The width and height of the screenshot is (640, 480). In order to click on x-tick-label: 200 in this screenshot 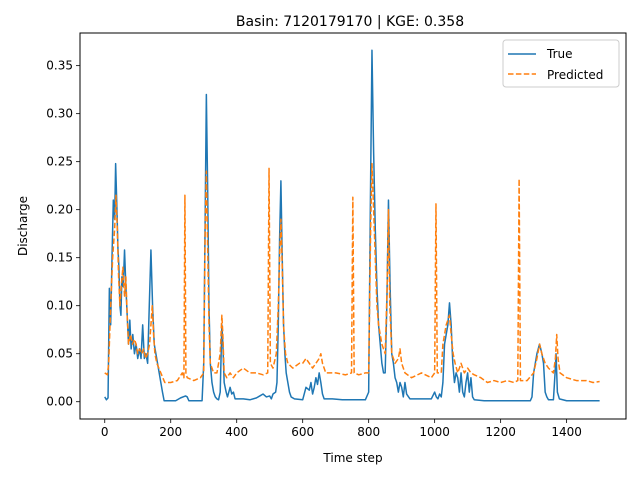, I will do `click(170, 432)`.